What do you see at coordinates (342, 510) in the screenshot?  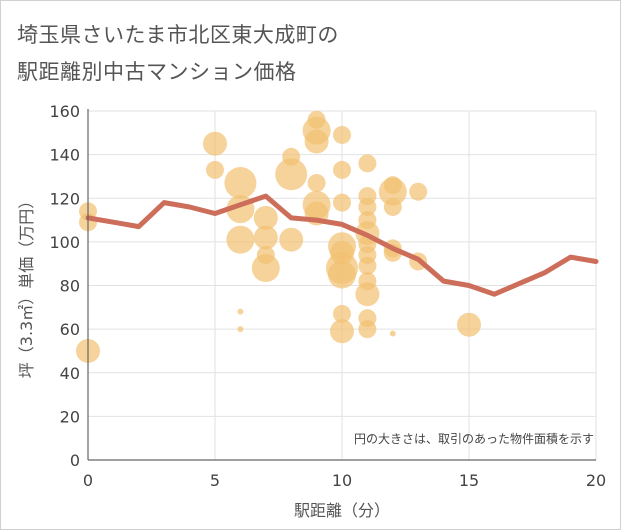 I see `x-axis-label: 駅距離（分）` at bounding box center [342, 510].